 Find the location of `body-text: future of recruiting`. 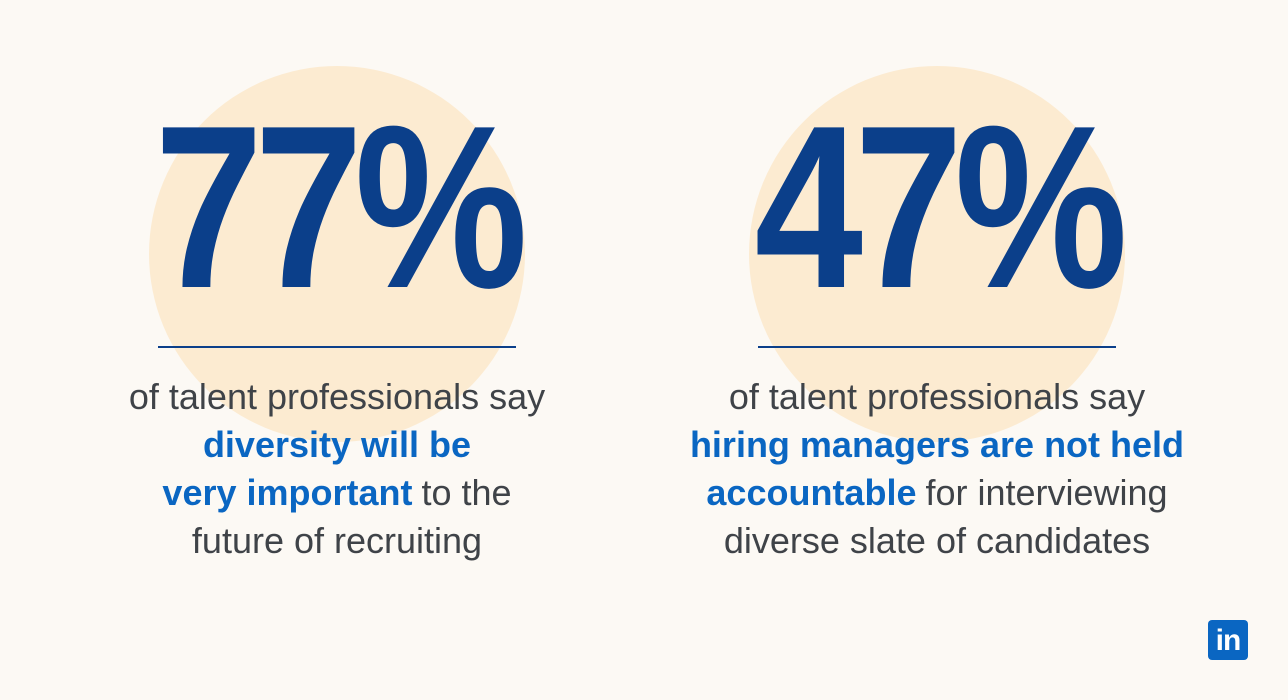

body-text: future of recruiting is located at coordinates (337, 540).